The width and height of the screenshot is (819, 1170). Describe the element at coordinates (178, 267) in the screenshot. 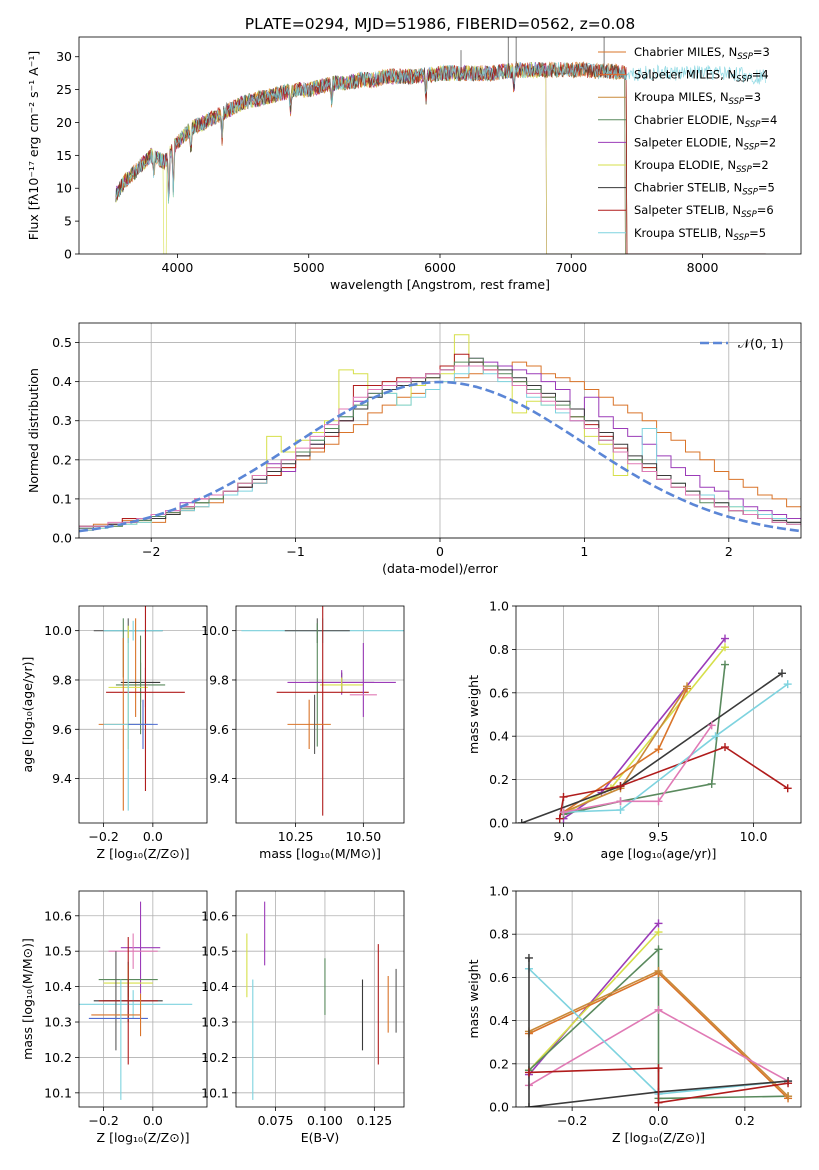

I see `x-tick-label: 4000` at that location.